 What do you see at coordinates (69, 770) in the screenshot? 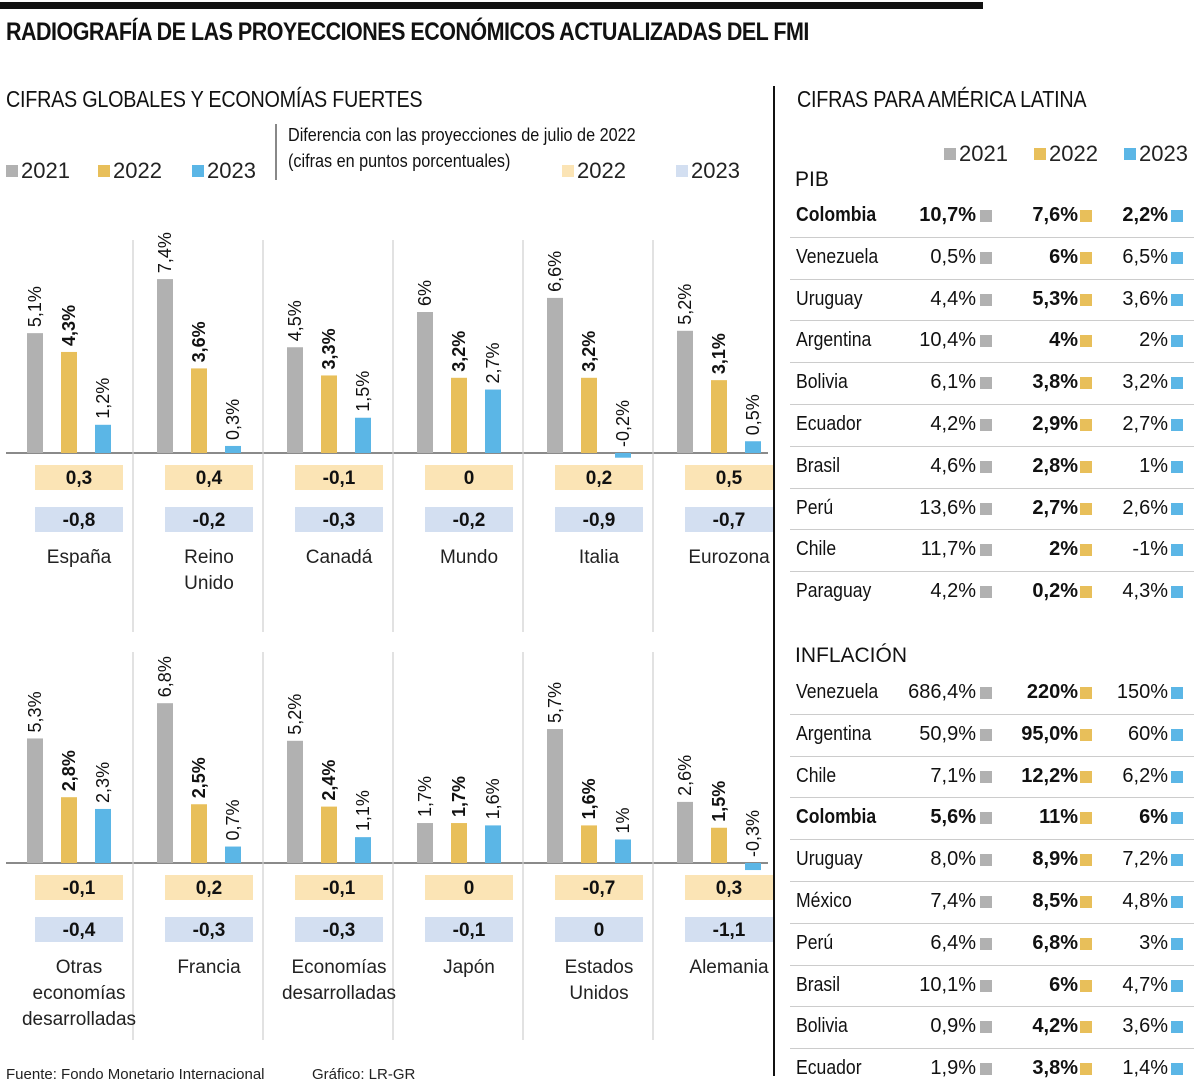
I see `bar-value-label: 2,8%` at bounding box center [69, 770].